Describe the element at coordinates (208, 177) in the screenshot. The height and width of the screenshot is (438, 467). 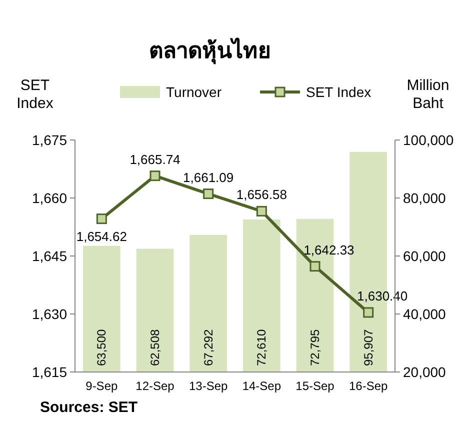
I see `data-label: 1,661.09` at that location.